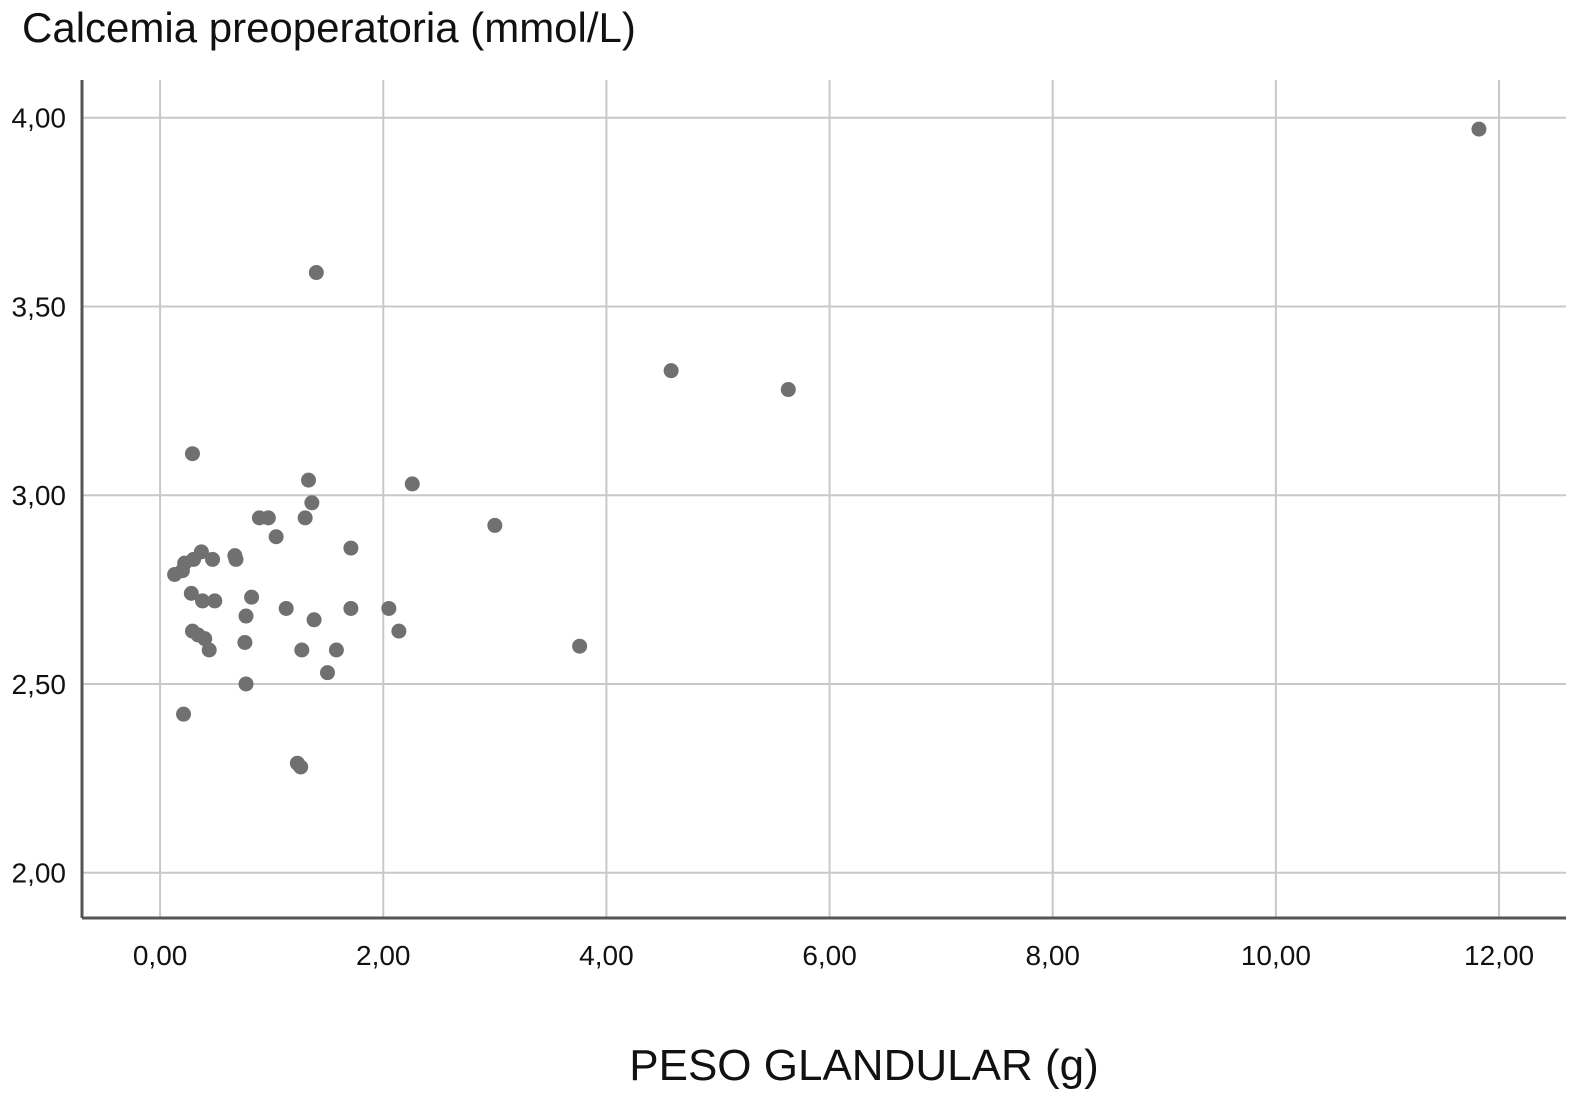 The width and height of the screenshot is (1592, 1106). Describe the element at coordinates (383, 955) in the screenshot. I see `x-tick-label: 2,00` at that location.